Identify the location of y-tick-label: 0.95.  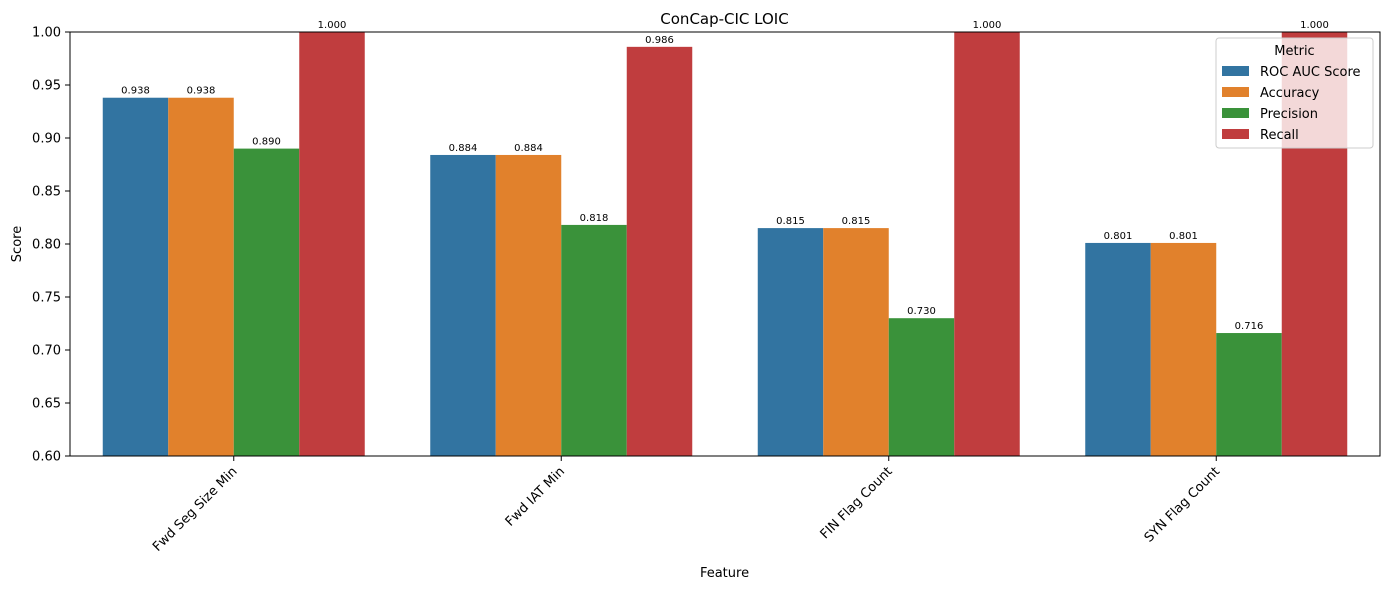
(46, 86).